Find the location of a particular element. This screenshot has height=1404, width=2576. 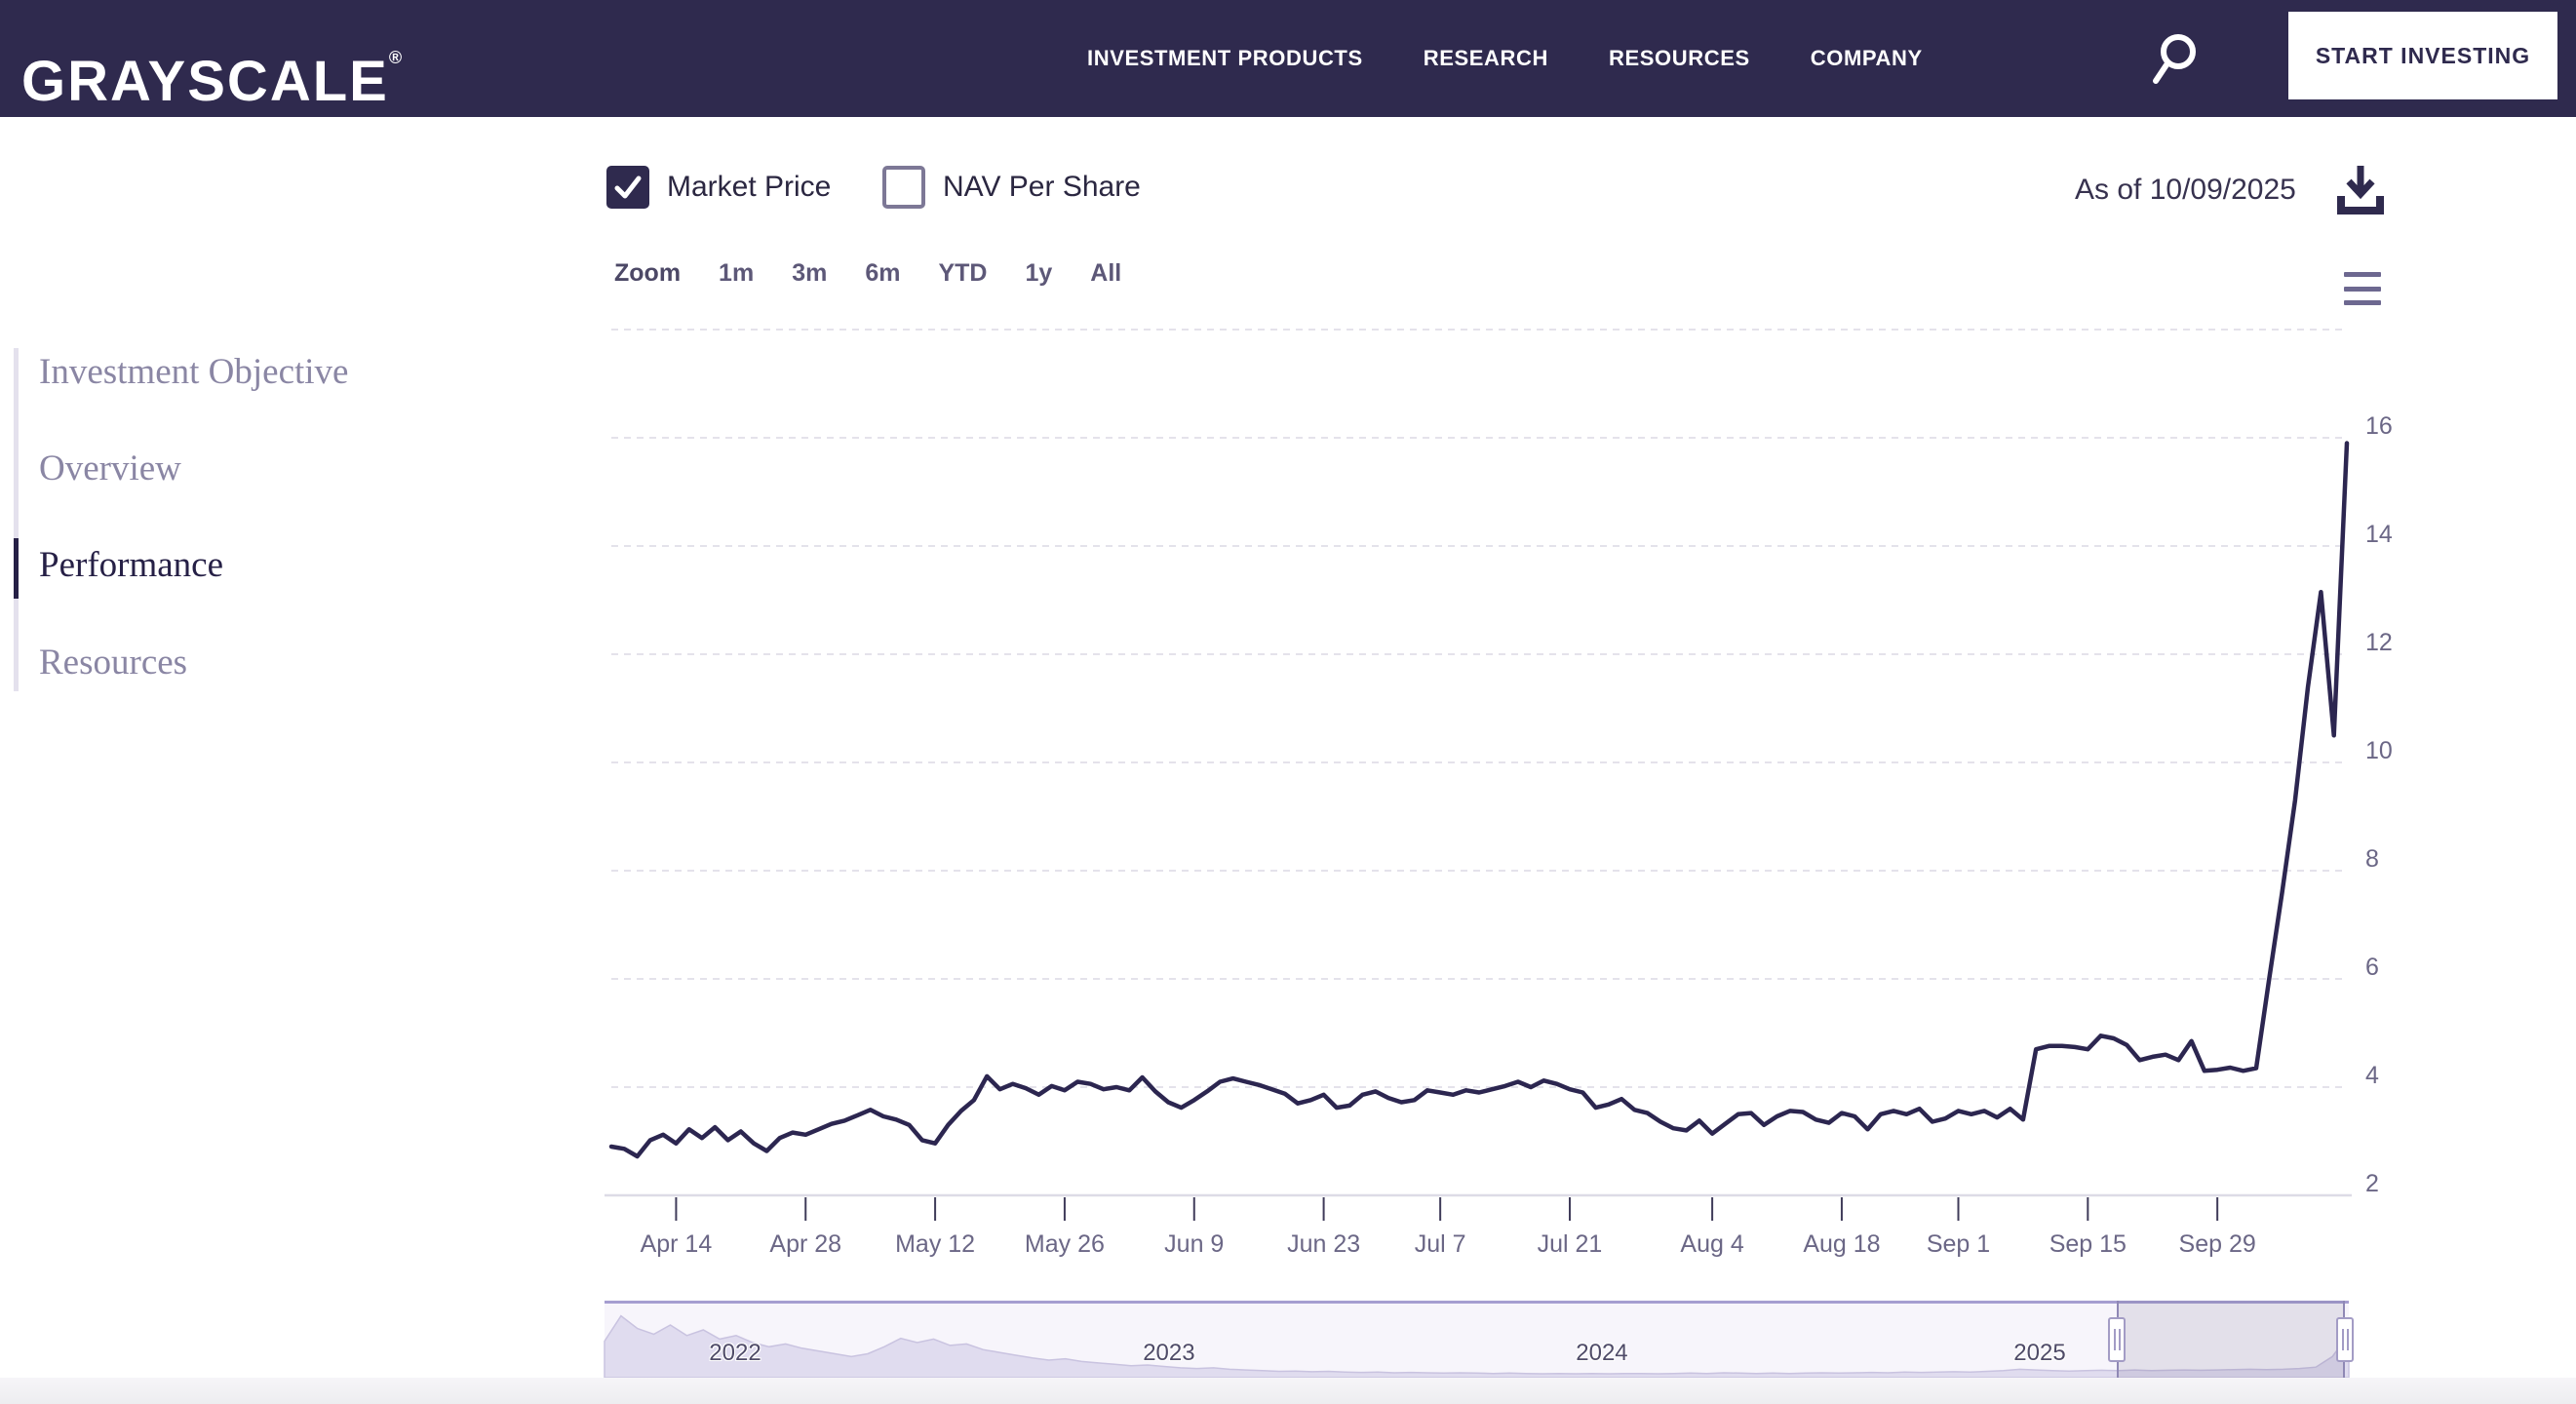

navigator-handle-left is located at coordinates (2117, 1339).